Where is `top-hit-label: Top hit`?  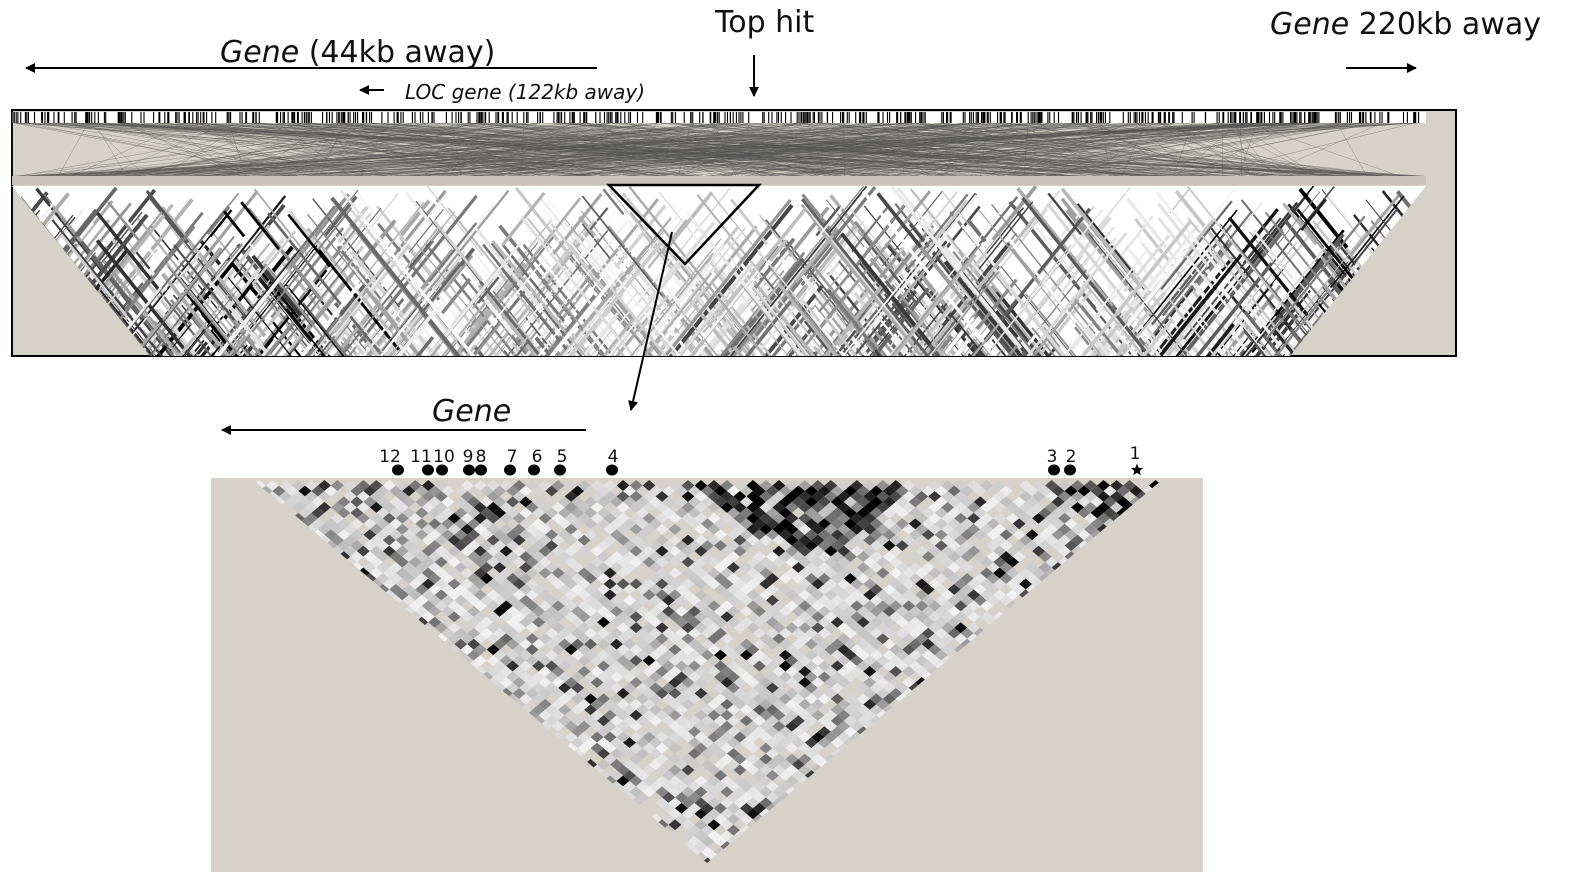
top-hit-label: Top hit is located at coordinates (765, 22).